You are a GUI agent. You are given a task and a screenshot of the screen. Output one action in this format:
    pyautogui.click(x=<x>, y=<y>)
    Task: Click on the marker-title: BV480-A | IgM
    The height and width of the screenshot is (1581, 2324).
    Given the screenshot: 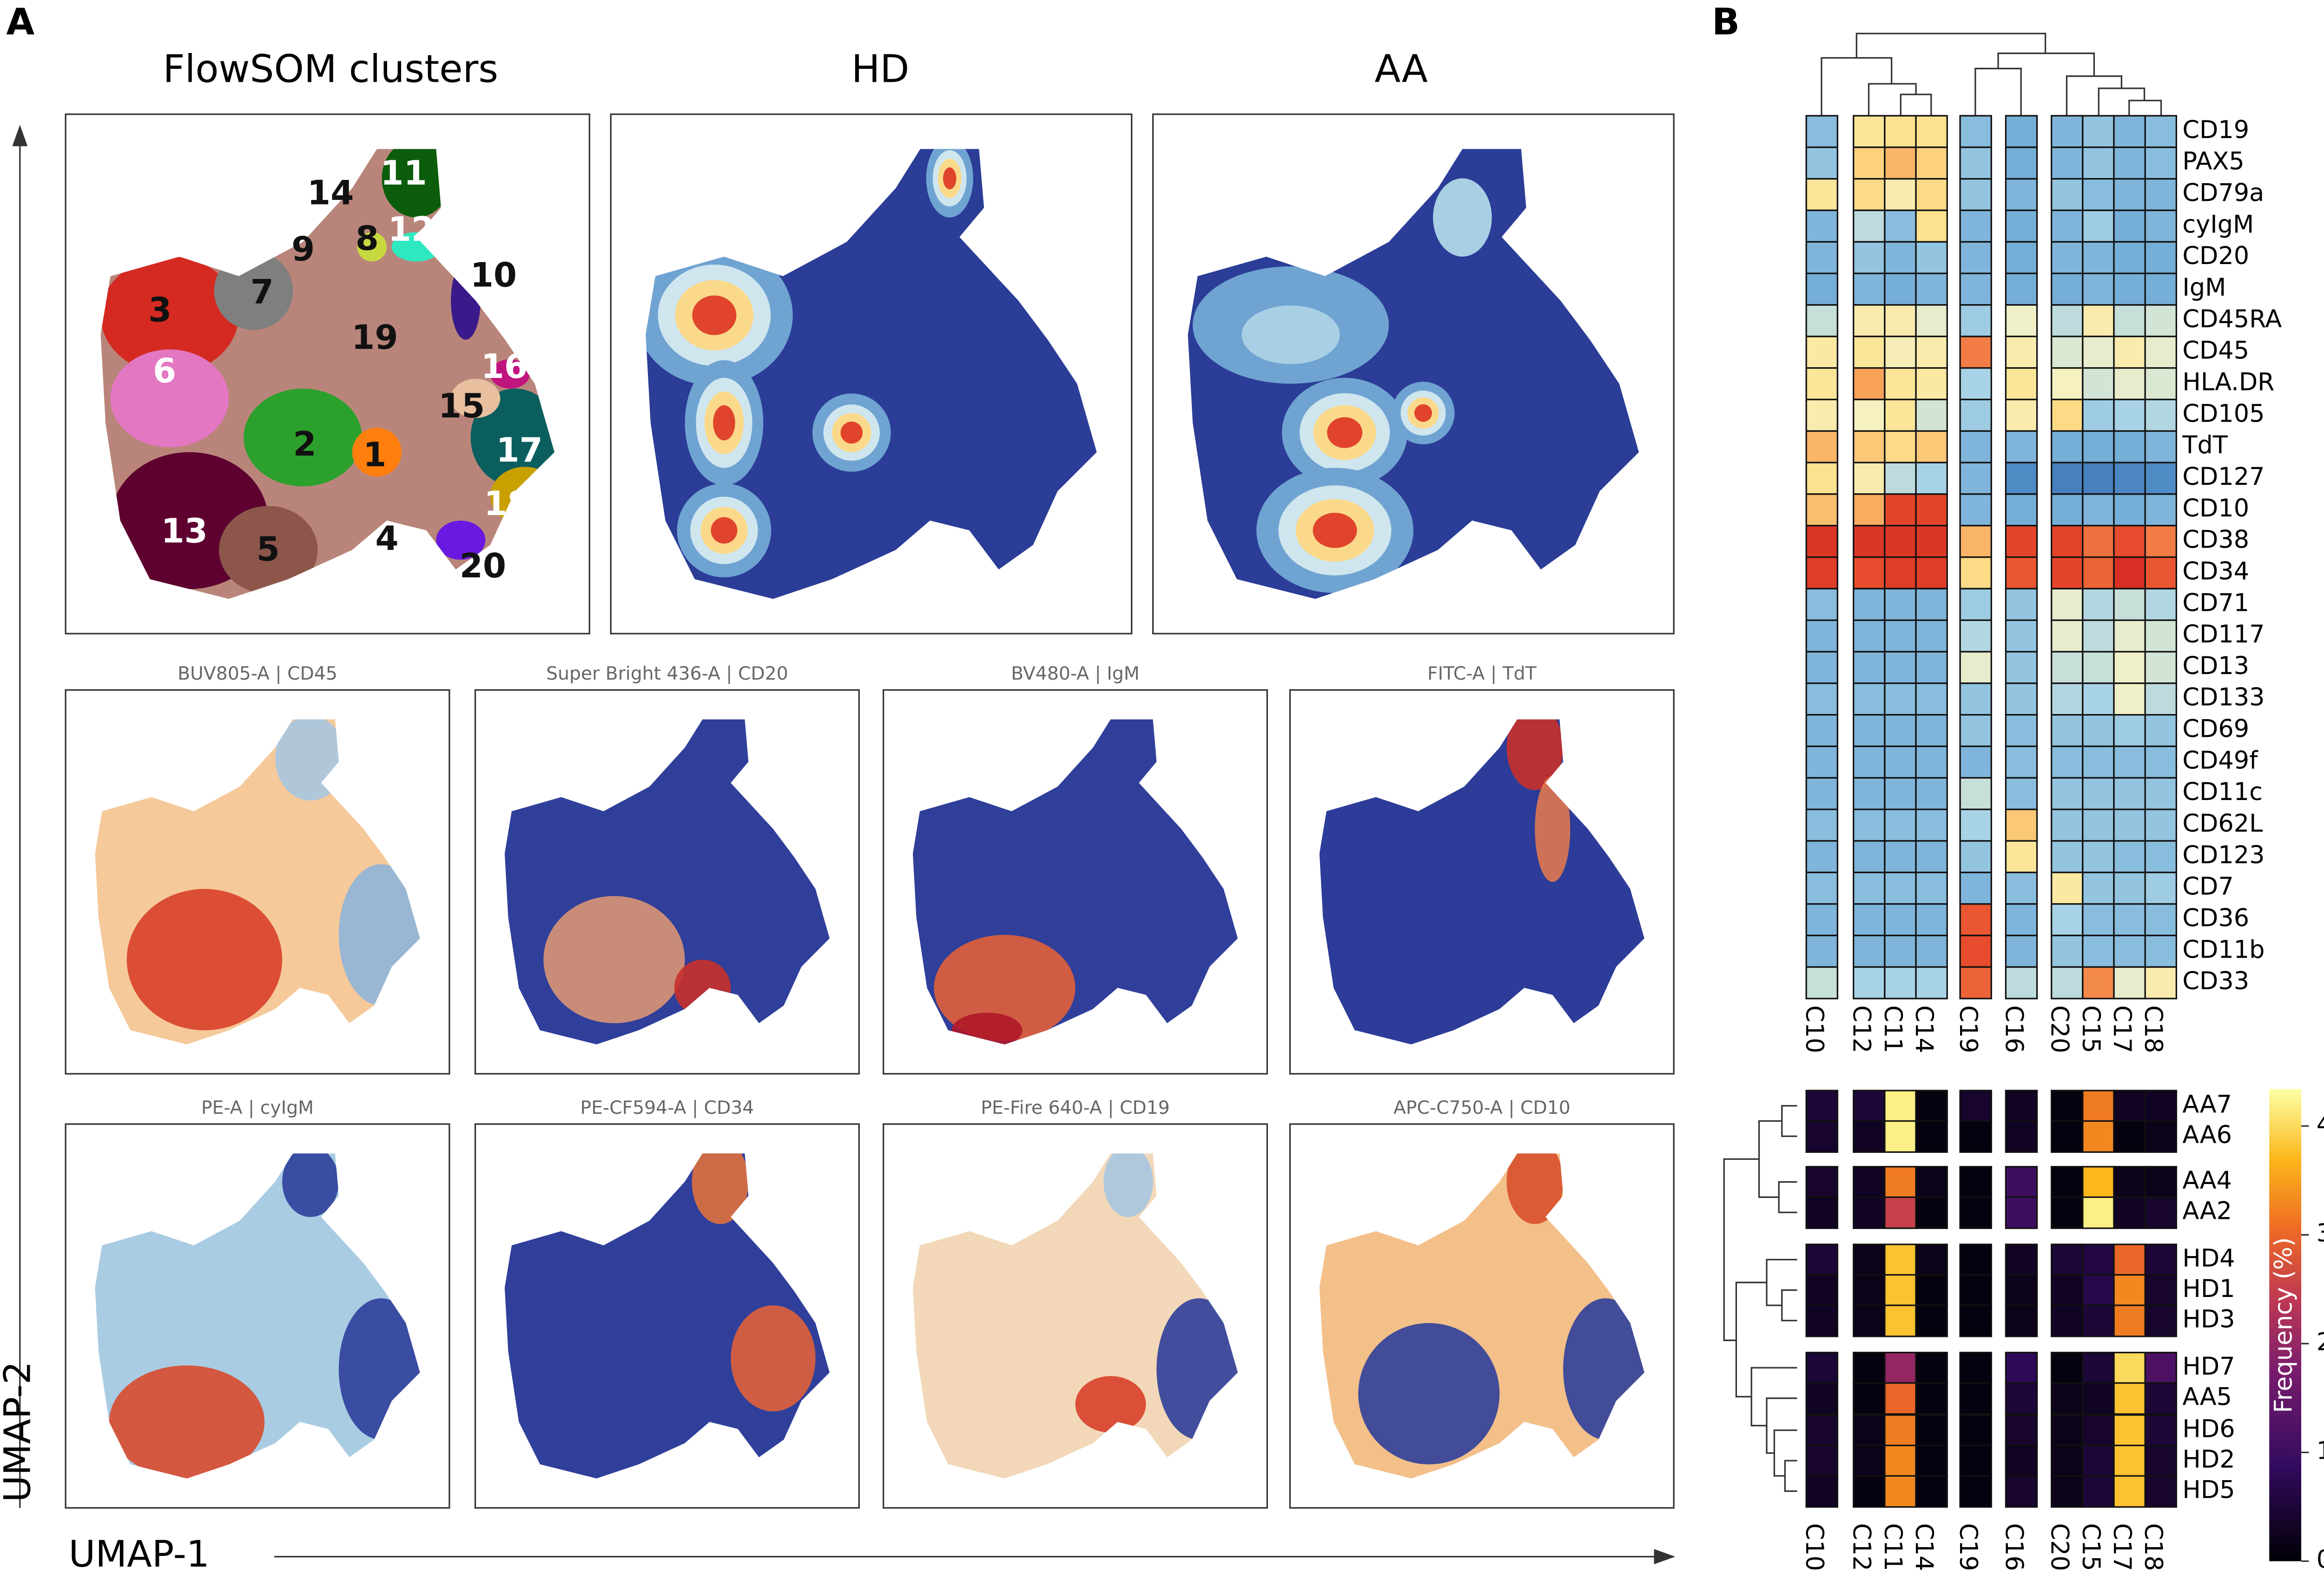 What is the action you would take?
    pyautogui.click(x=1075, y=673)
    